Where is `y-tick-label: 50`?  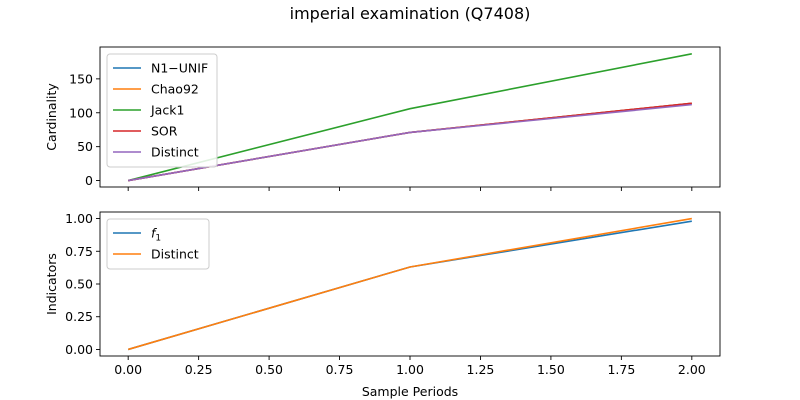 y-tick-label: 50 is located at coordinates (85, 146).